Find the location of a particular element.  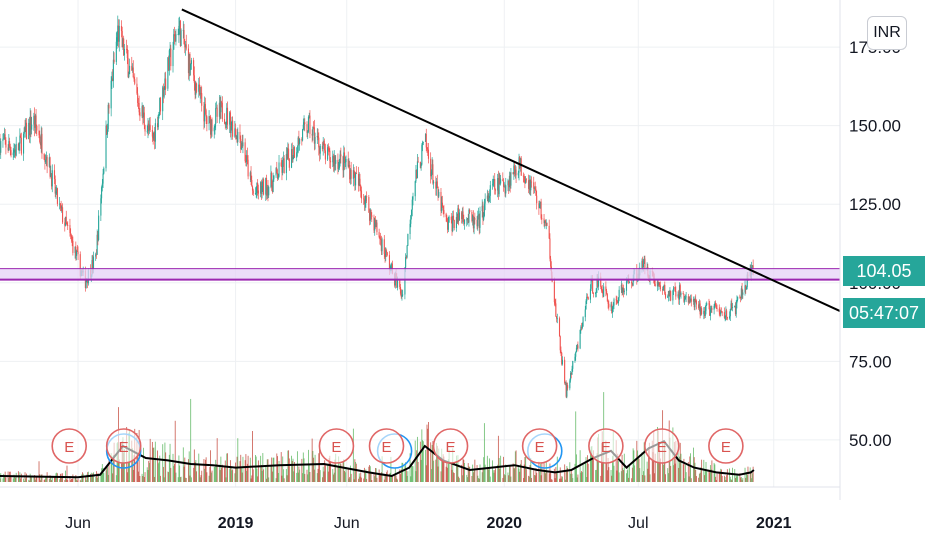

earnings-marker is located at coordinates (386, 446).